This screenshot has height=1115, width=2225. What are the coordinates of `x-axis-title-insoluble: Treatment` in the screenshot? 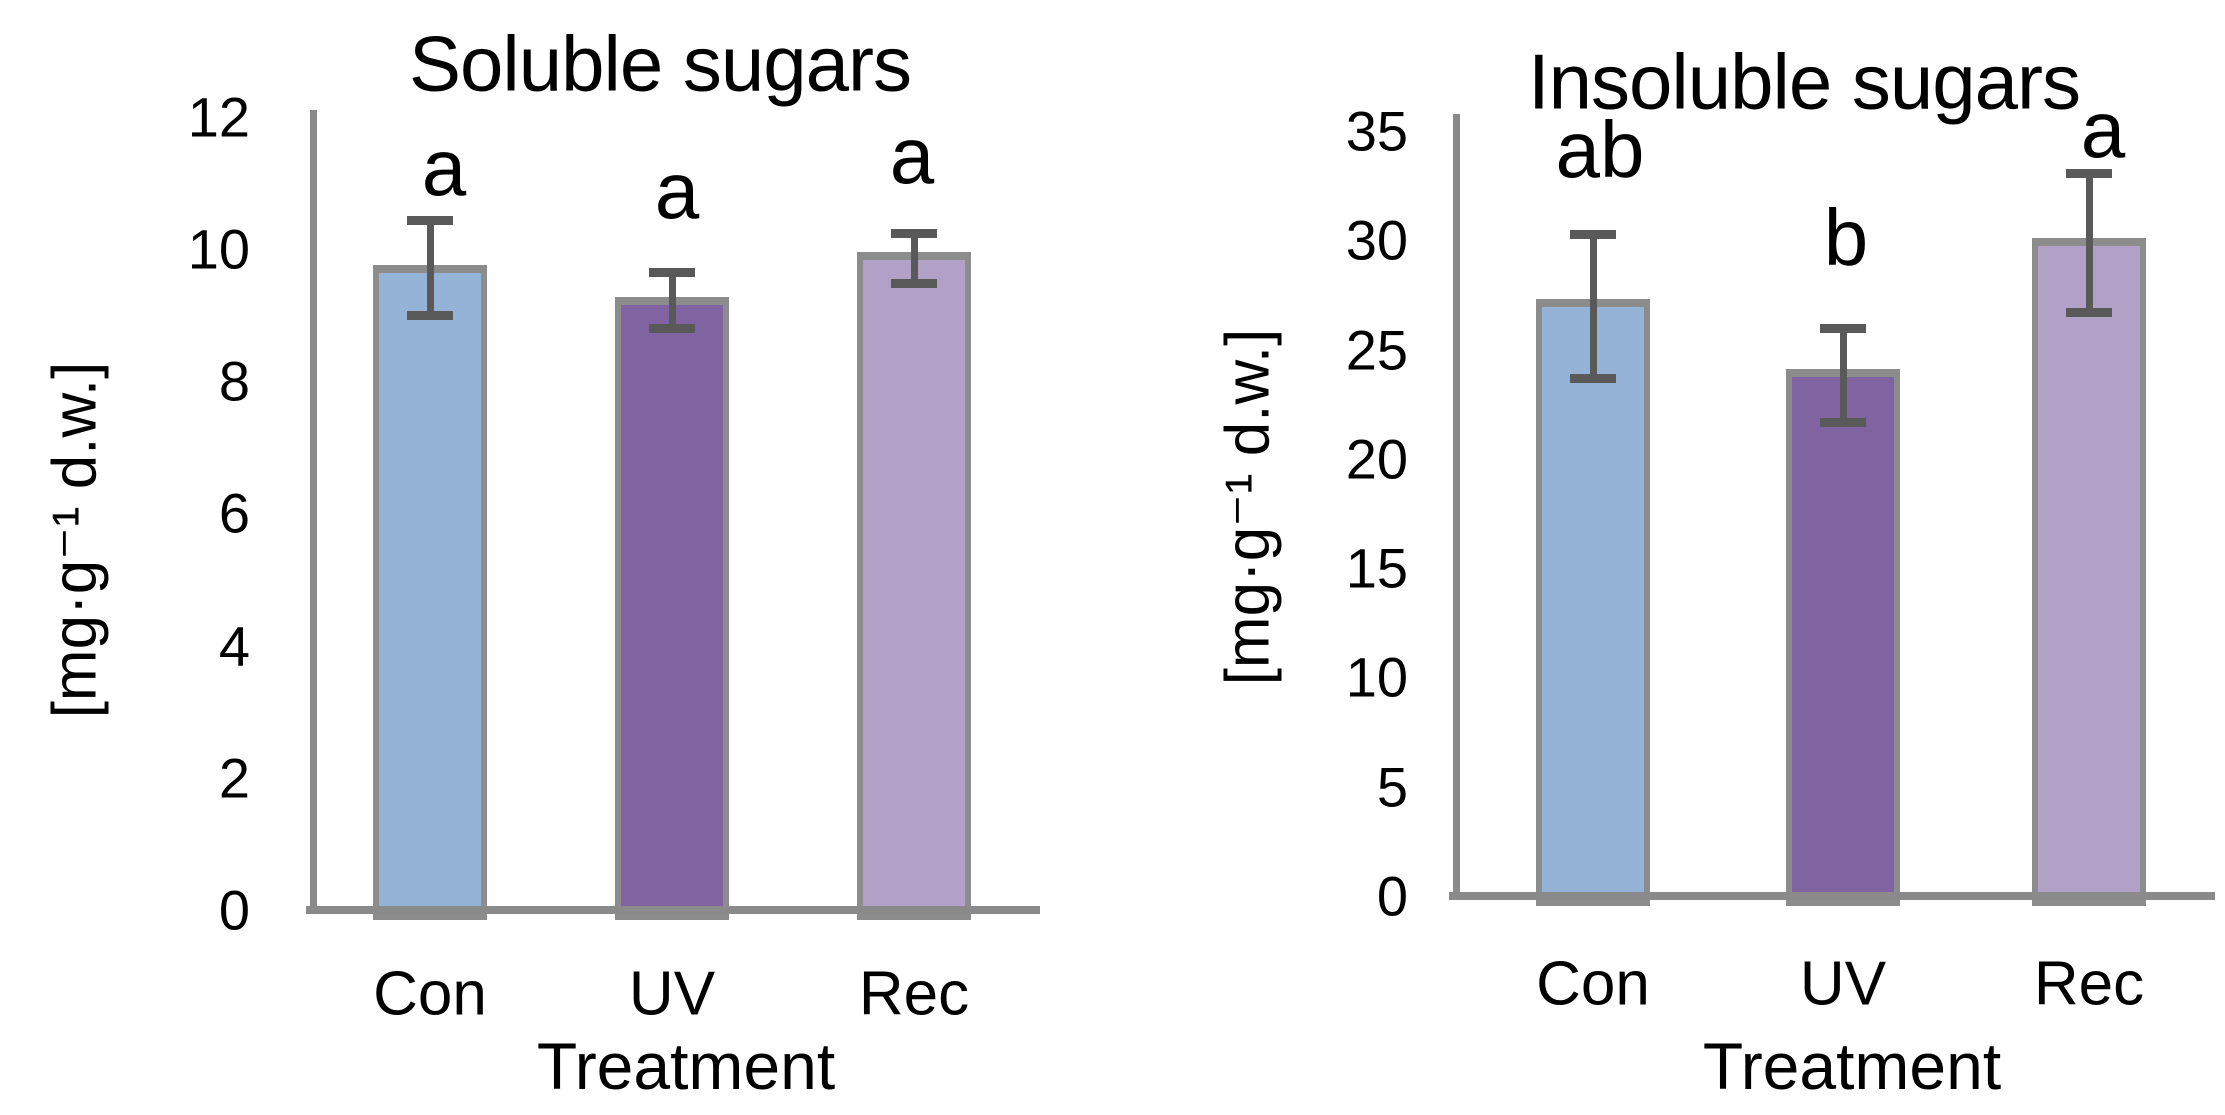 It's located at (1852, 1066).